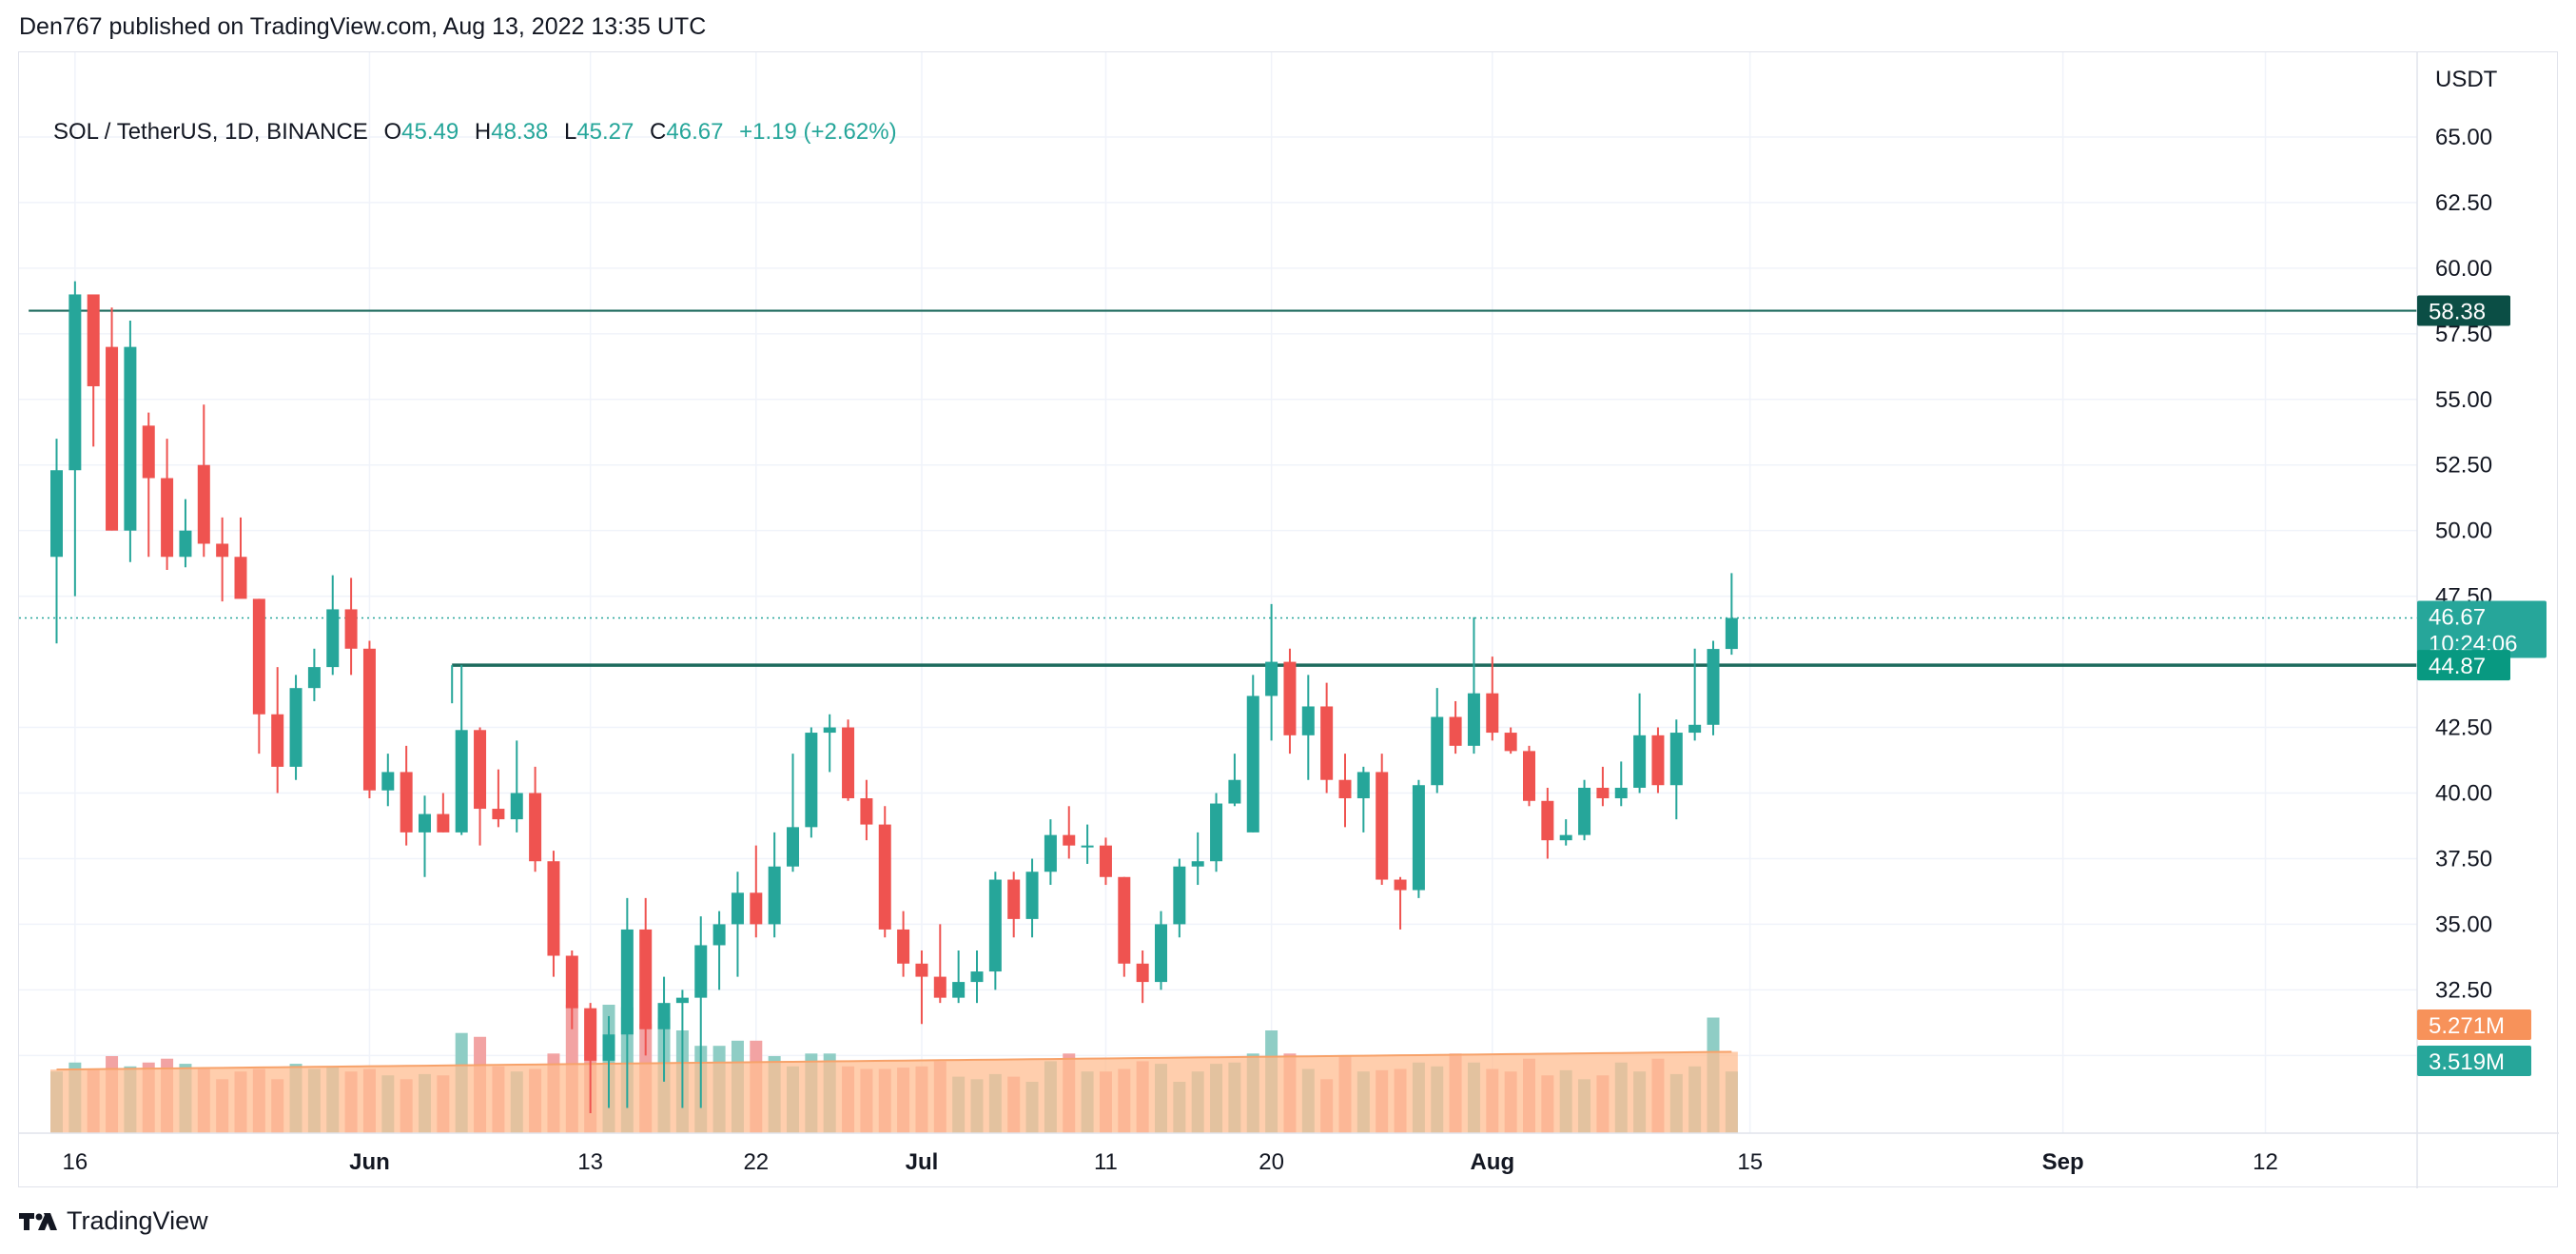 Image resolution: width=2576 pixels, height=1254 pixels. I want to click on time-tick-label: 11, so click(1106, 1162).